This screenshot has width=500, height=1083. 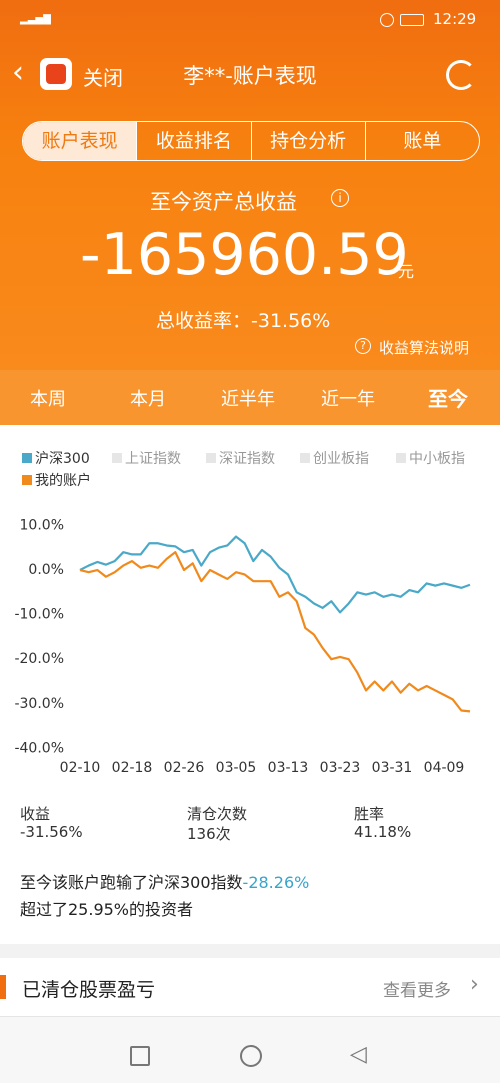 What do you see at coordinates (340, 768) in the screenshot?
I see `x-tick-label: 03-23` at bounding box center [340, 768].